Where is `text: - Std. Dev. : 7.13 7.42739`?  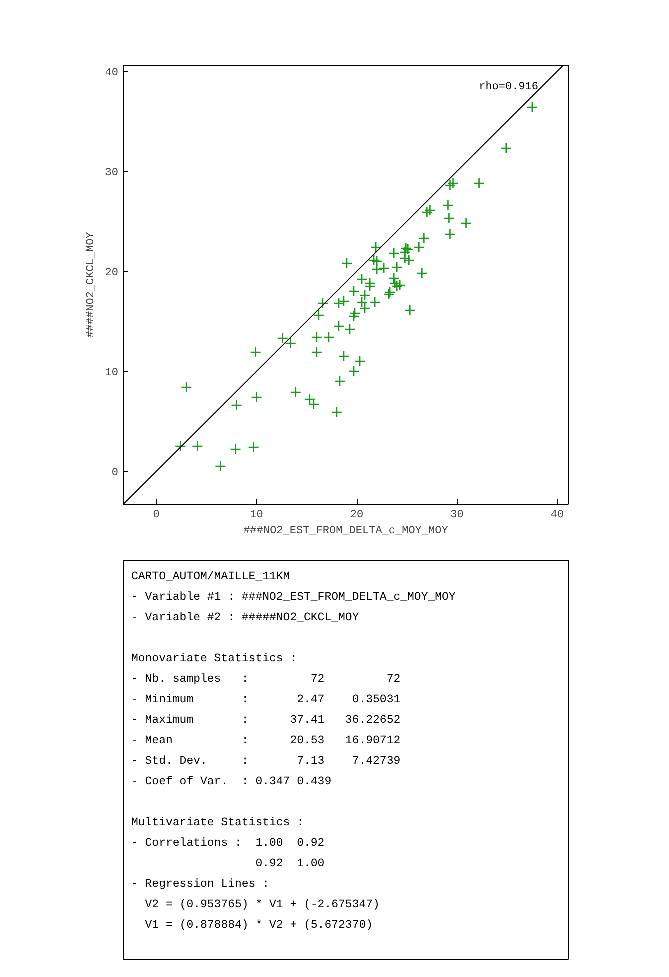 text: - Std. Dev. : 7.13 7.42739 is located at coordinates (266, 761).